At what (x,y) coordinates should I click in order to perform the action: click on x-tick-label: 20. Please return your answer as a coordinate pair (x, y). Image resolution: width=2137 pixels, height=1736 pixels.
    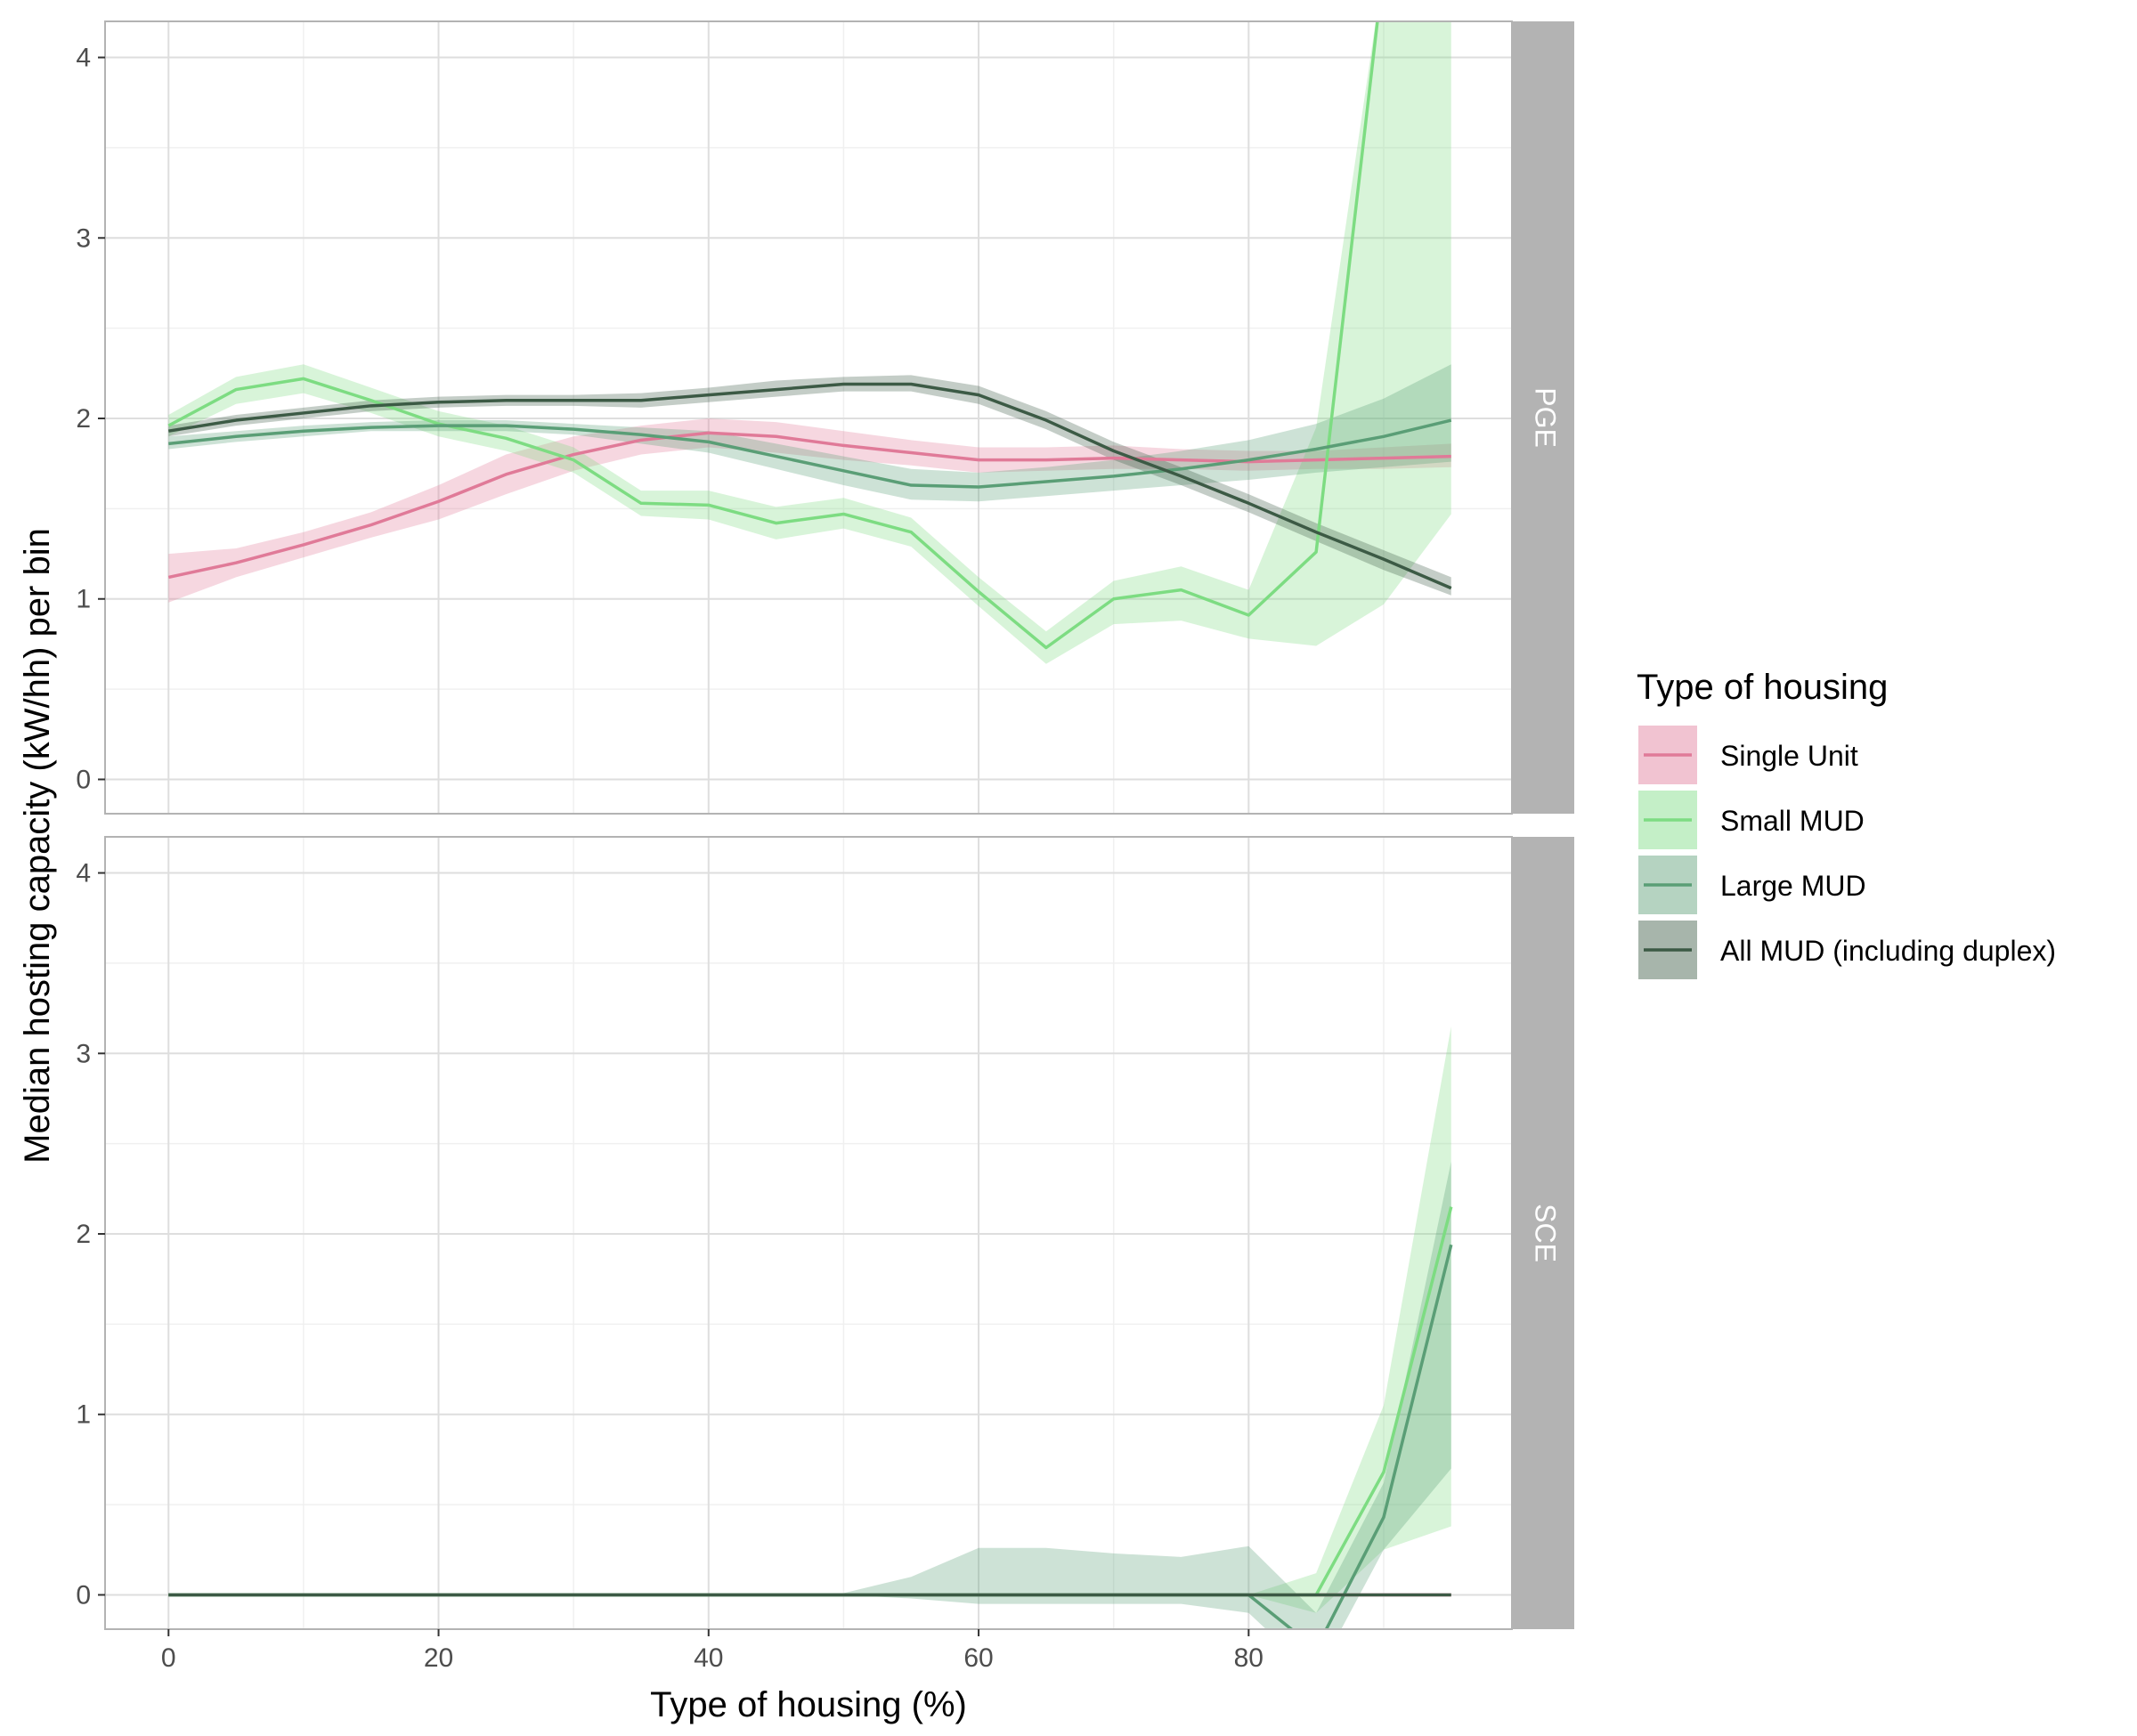
    Looking at the image, I should click on (438, 1658).